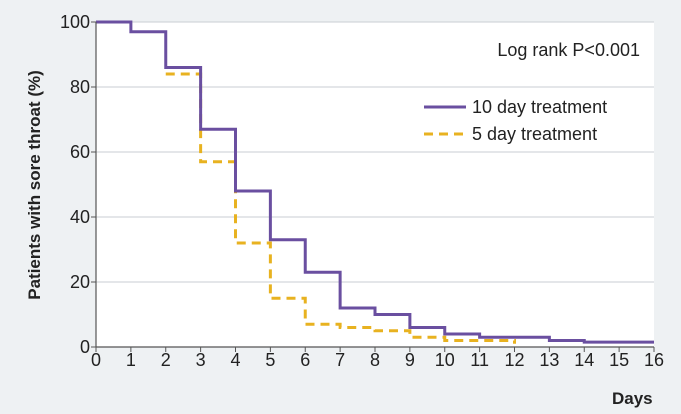  I want to click on y-tick-labels: 0 20 40 60 80 100, so click(75, 184).